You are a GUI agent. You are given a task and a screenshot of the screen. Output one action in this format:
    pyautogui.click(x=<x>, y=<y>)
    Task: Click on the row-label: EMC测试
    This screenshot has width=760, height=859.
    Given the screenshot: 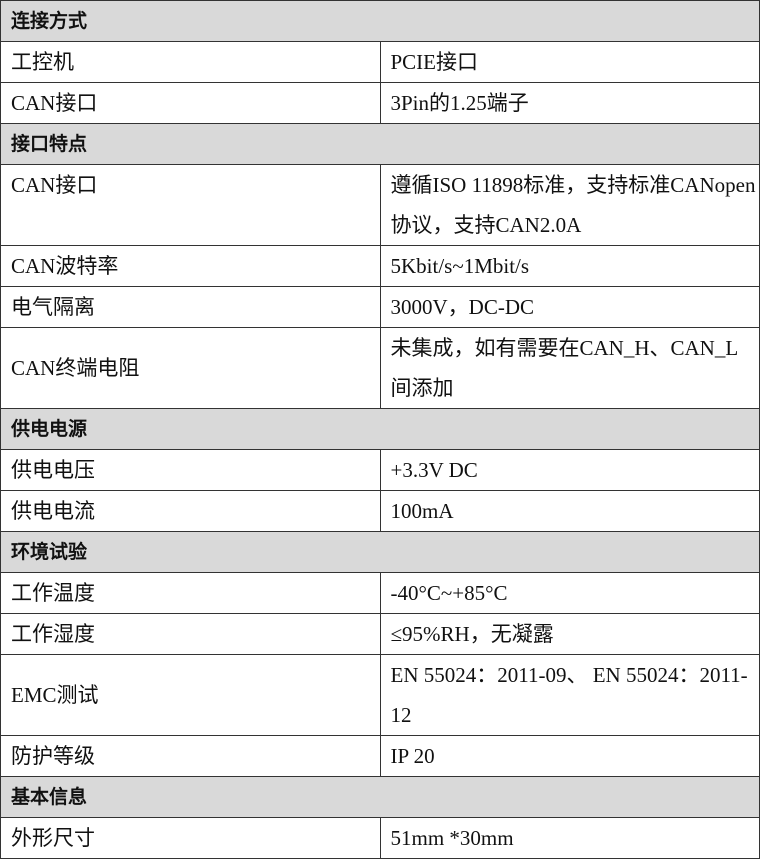 What is the action you would take?
    pyautogui.click(x=190, y=695)
    